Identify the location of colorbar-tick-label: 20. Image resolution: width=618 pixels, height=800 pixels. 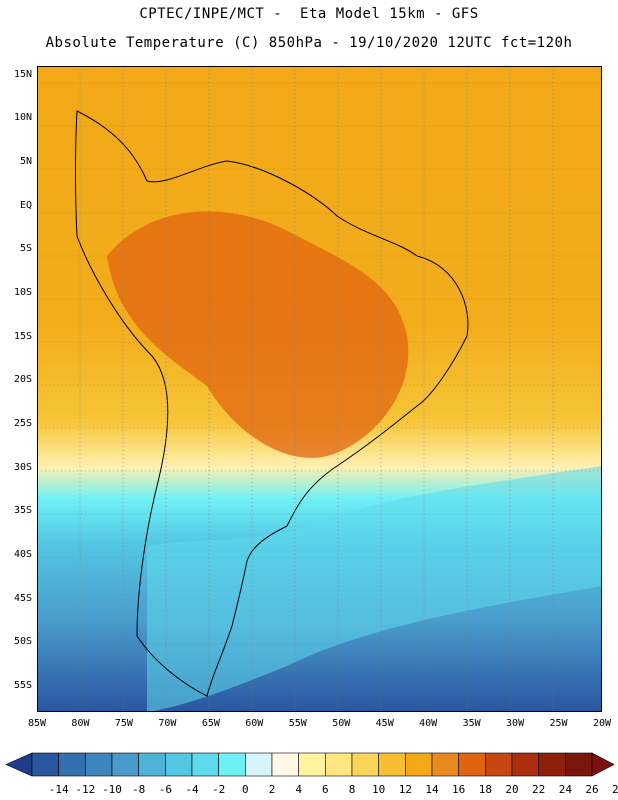
(512, 789).